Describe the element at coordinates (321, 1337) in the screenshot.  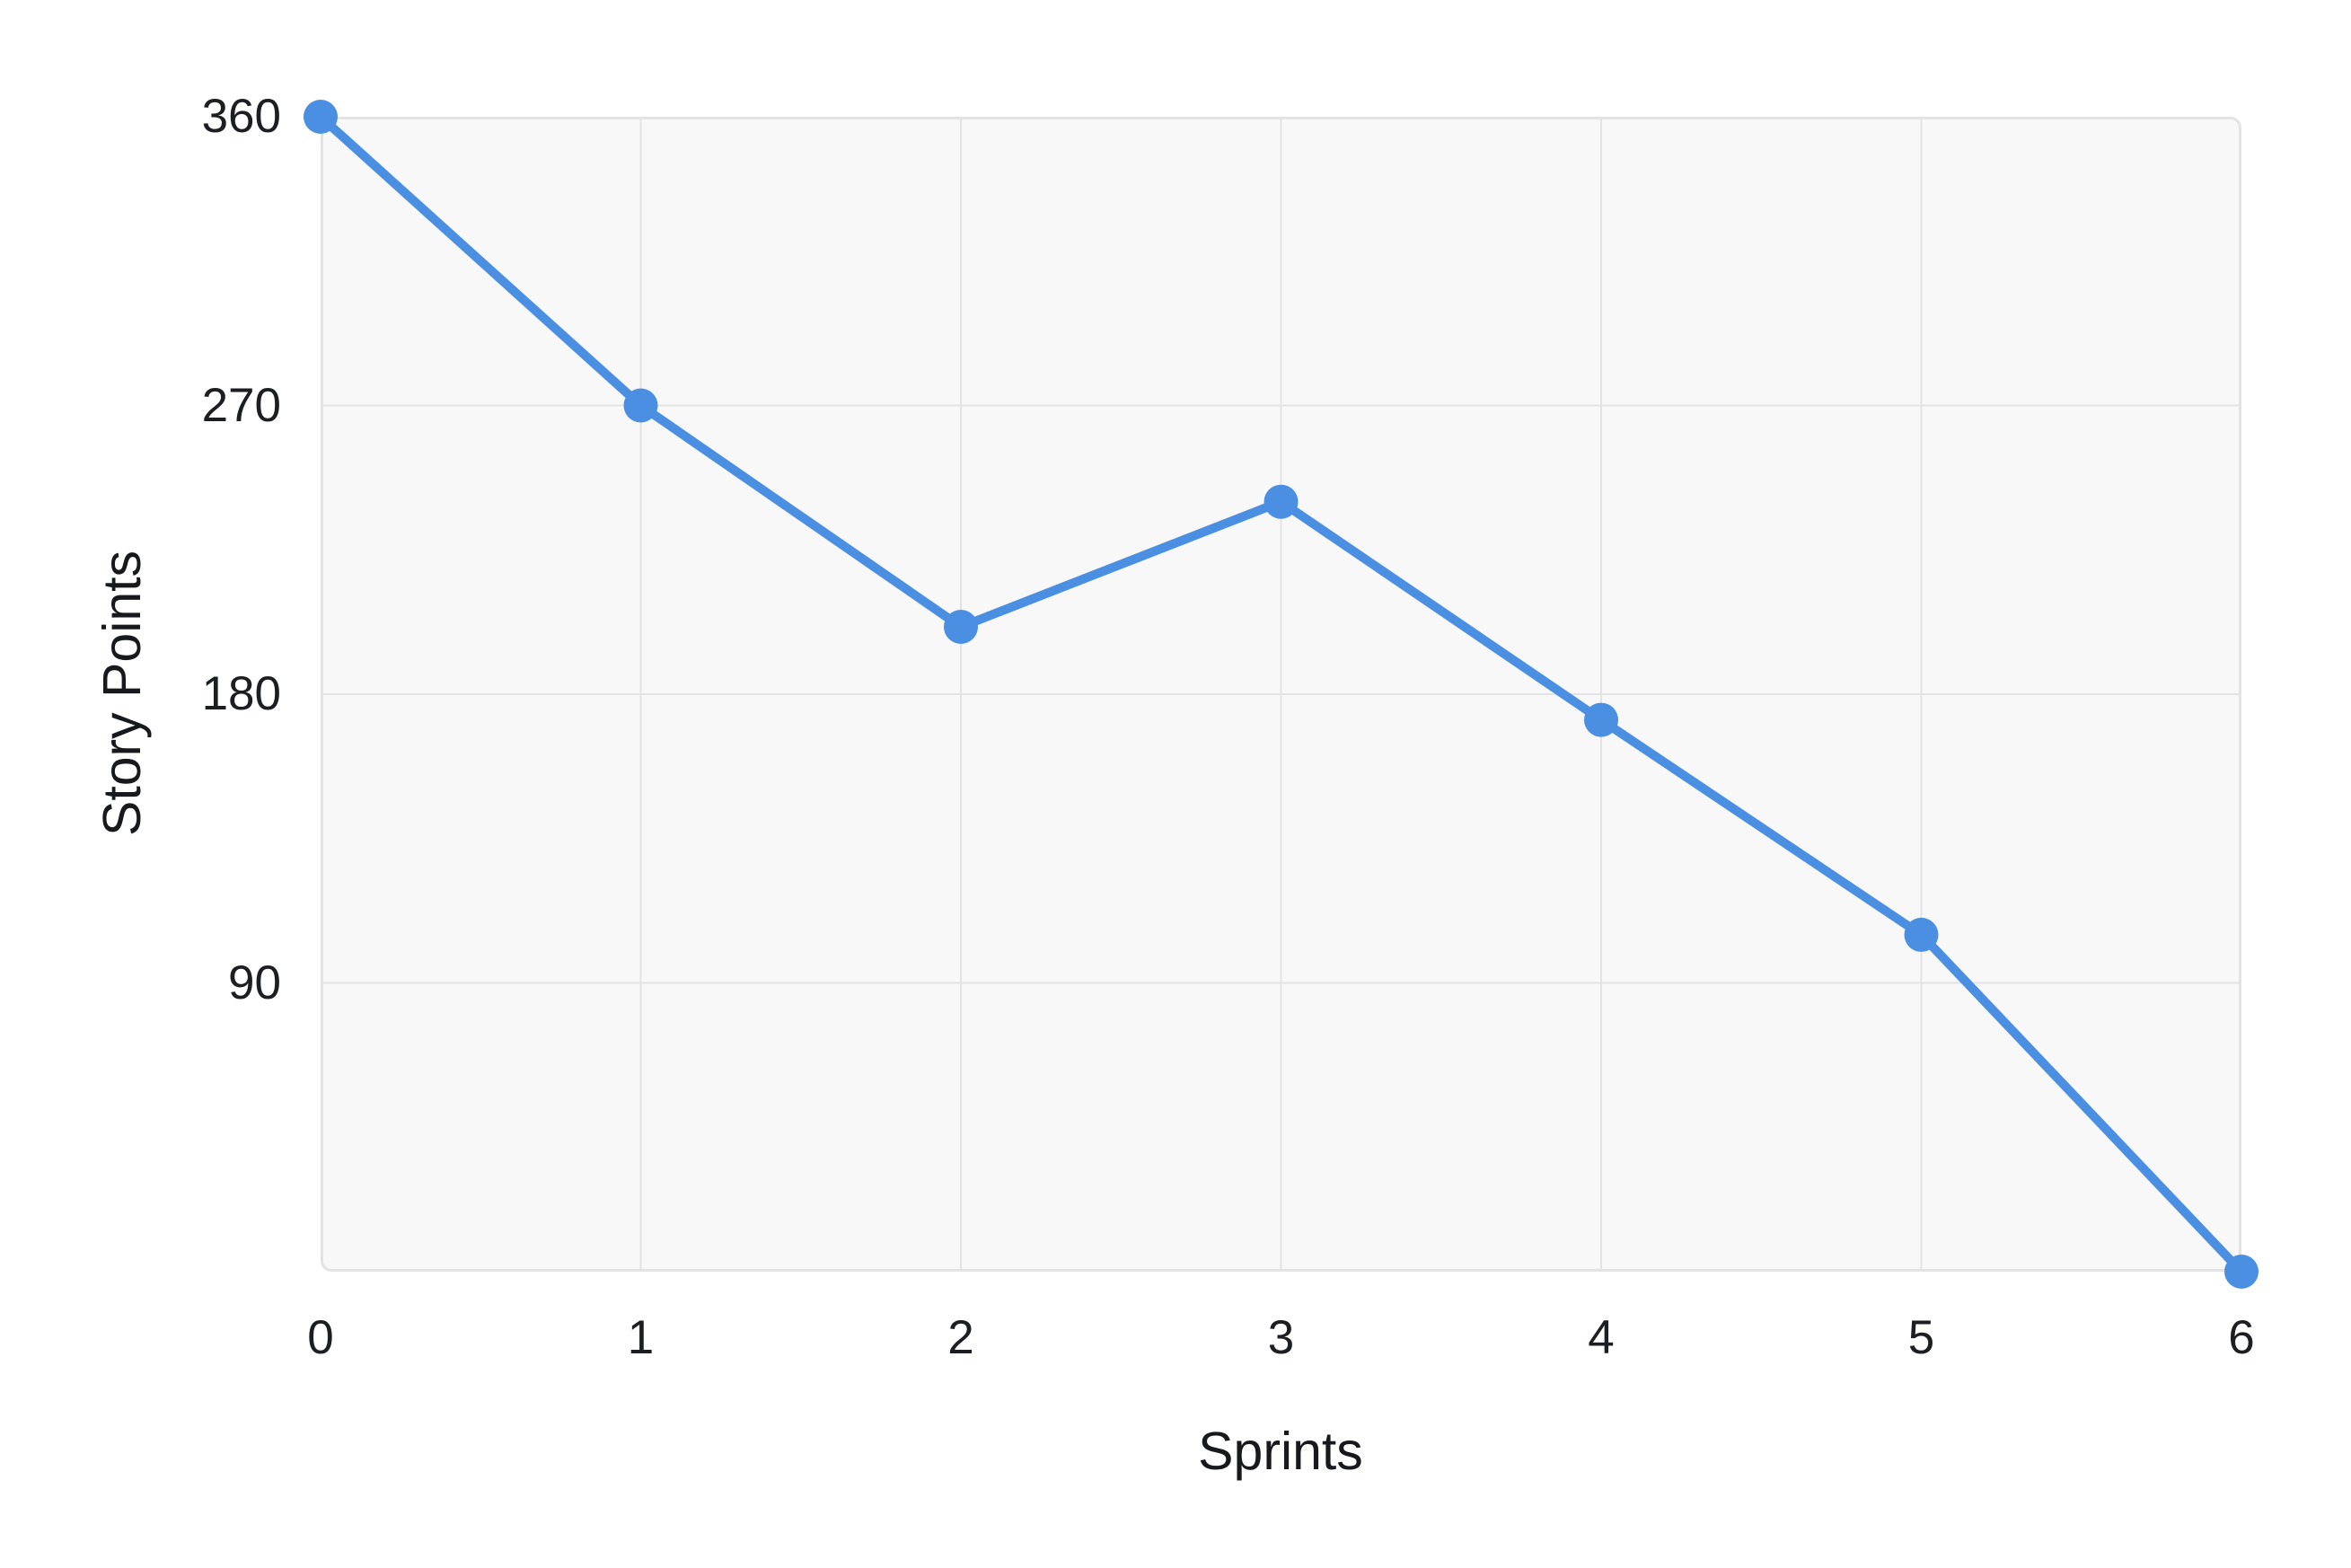
I see `x-tick-label: 0` at that location.